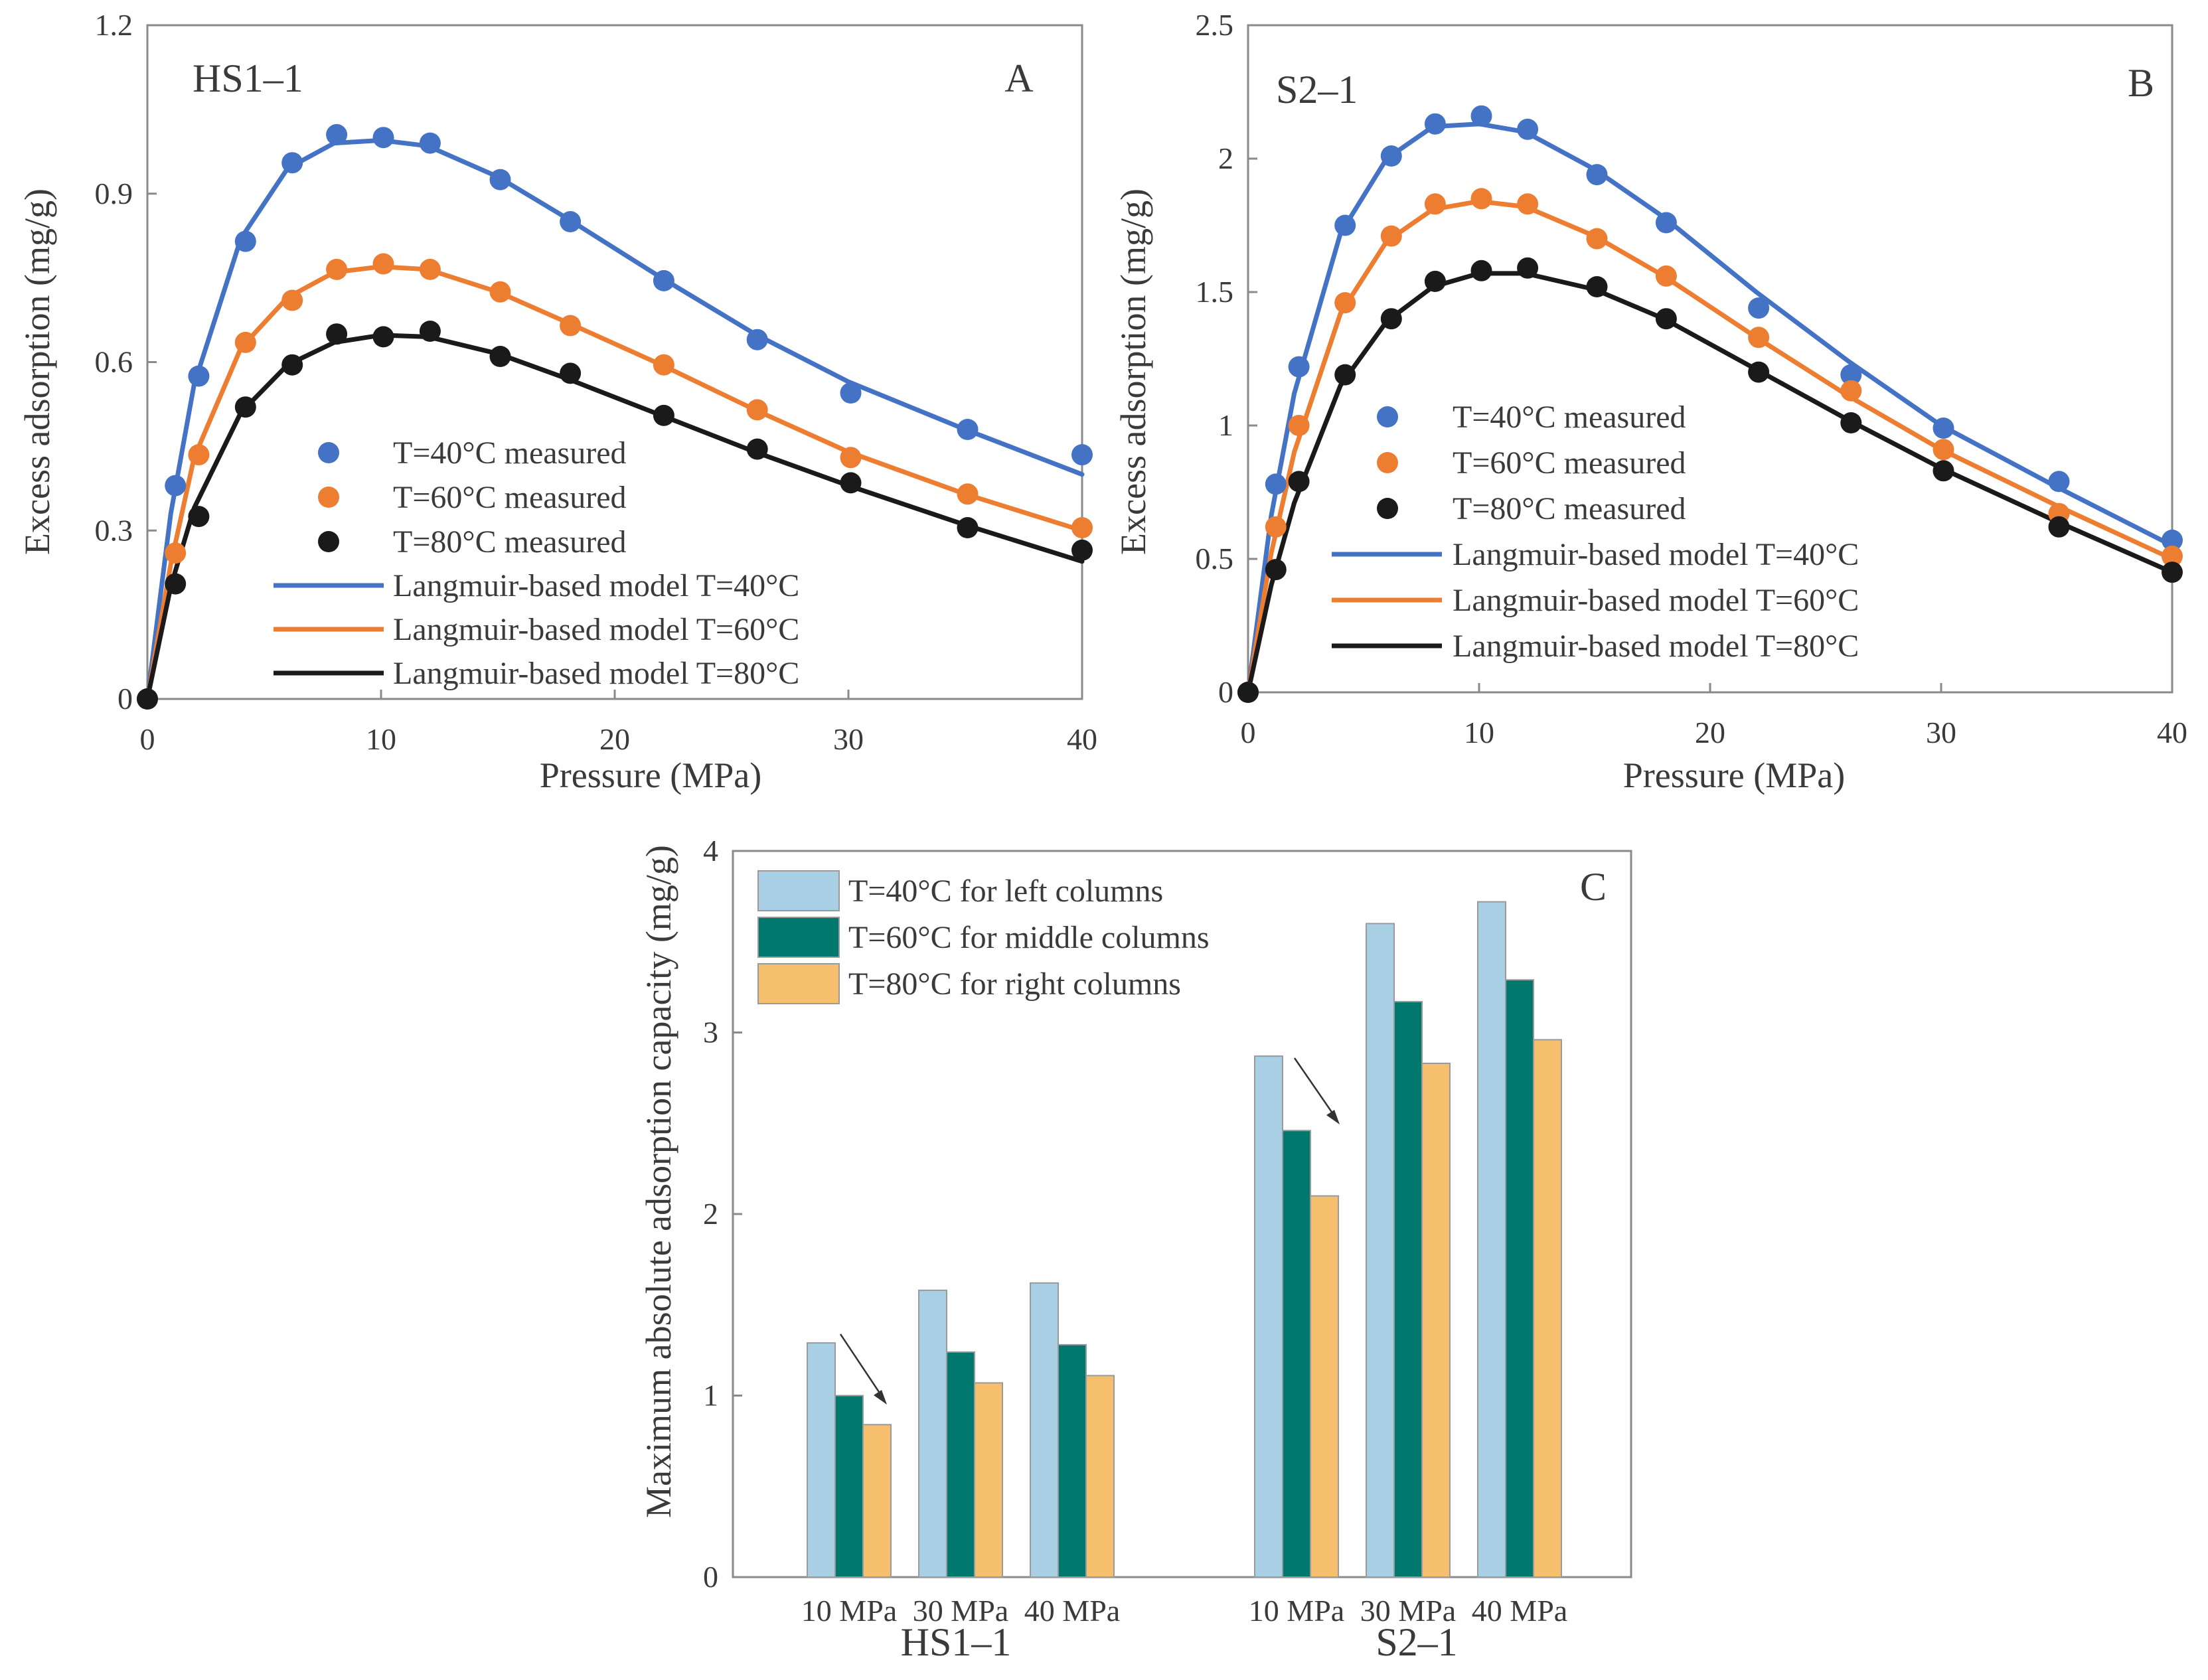 The width and height of the screenshot is (2208, 1680). What do you see at coordinates (510, 542) in the screenshot?
I see `legend-text-t80-measured: T=80°C measured` at bounding box center [510, 542].